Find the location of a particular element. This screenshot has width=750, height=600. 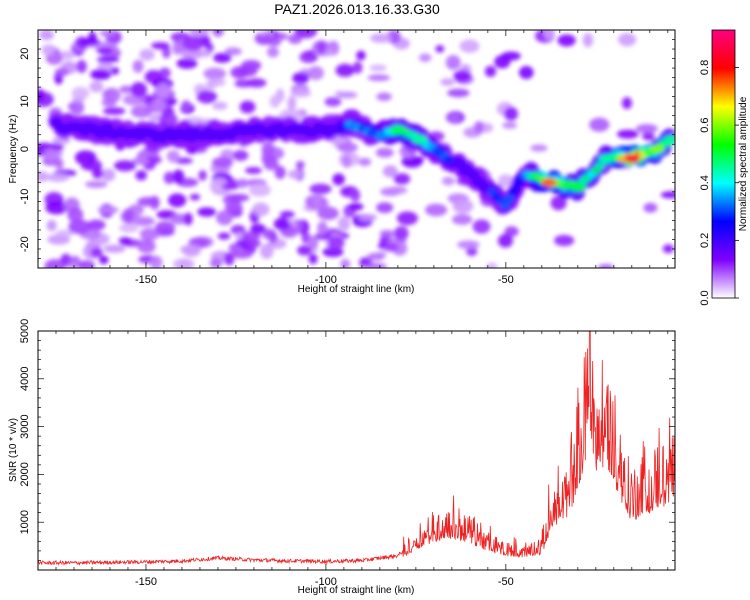

snr-y-tick-label: 1000 is located at coordinates (25, 522).